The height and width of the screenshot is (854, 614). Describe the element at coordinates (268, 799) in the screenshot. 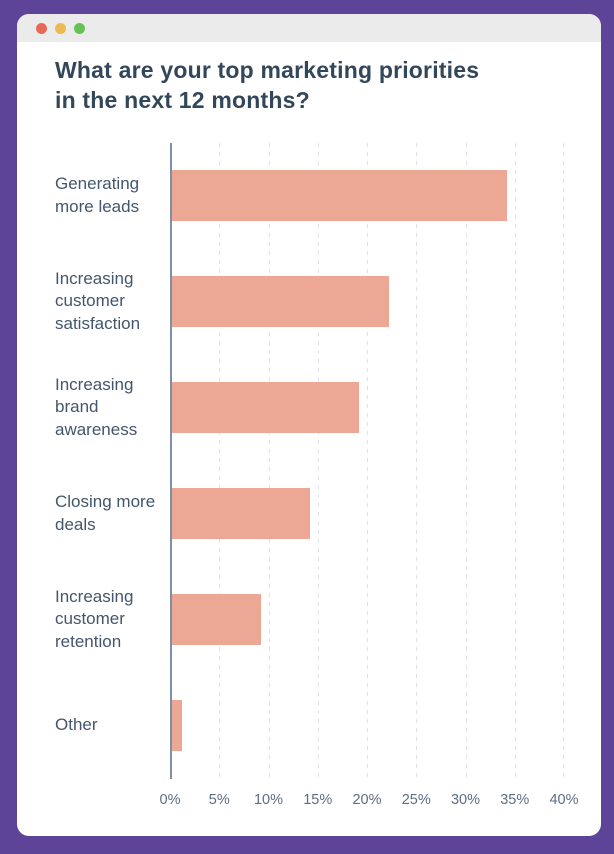

I see `x-tick-label: 10%` at that location.